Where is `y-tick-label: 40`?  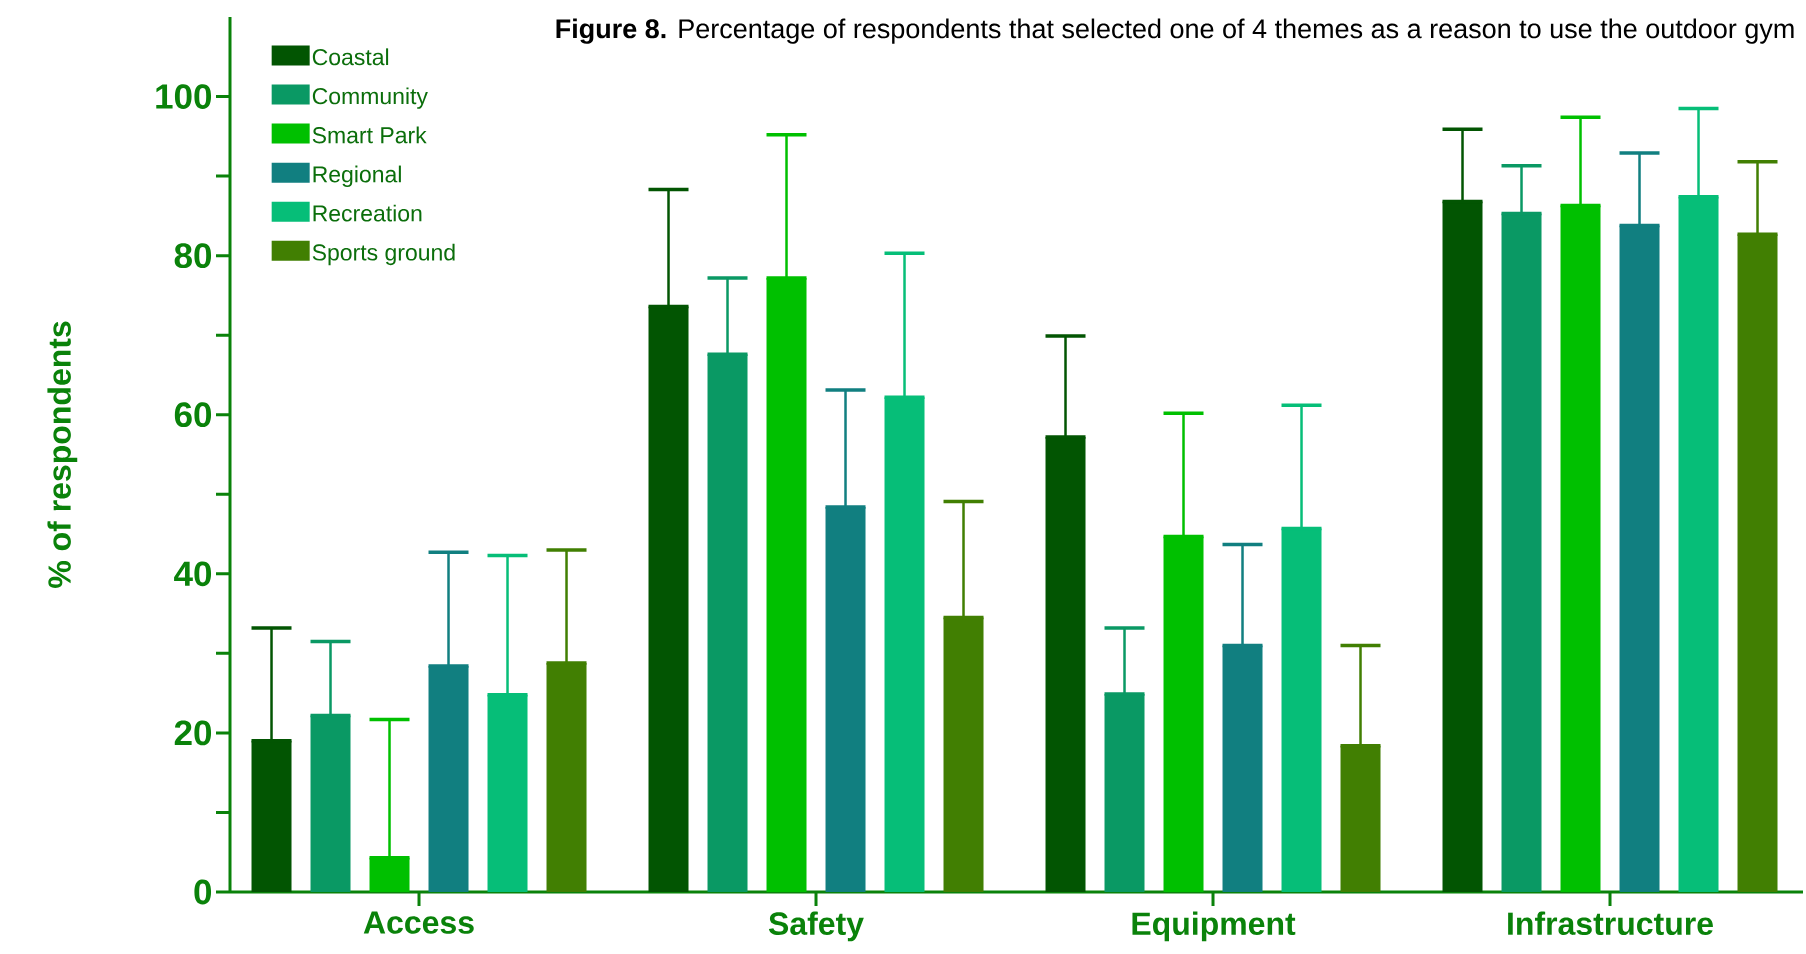 y-tick-label: 40 is located at coordinates (193, 574).